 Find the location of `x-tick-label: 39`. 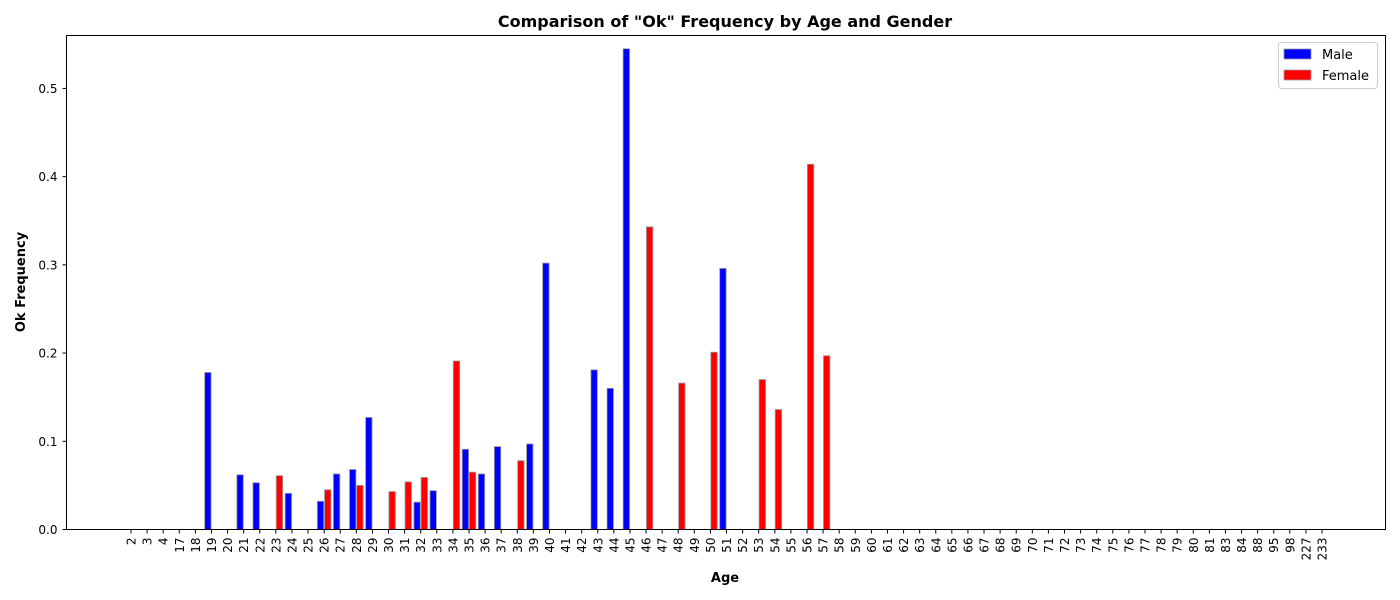

x-tick-label: 39 is located at coordinates (534, 545).